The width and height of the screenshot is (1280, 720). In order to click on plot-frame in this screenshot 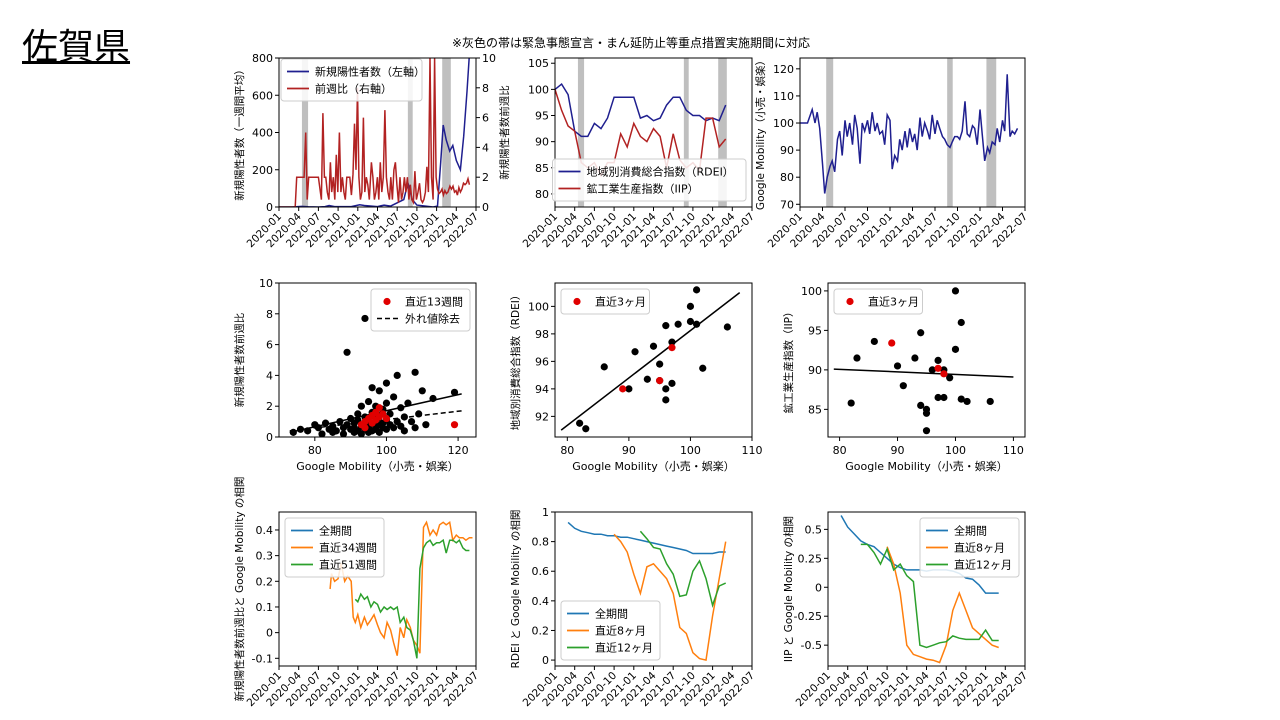, I will do `click(377, 360)`.